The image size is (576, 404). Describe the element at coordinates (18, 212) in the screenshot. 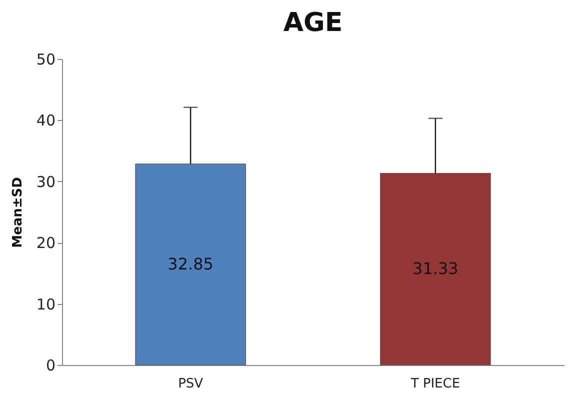

I see `y-axis-title: Mean±SD` at that location.